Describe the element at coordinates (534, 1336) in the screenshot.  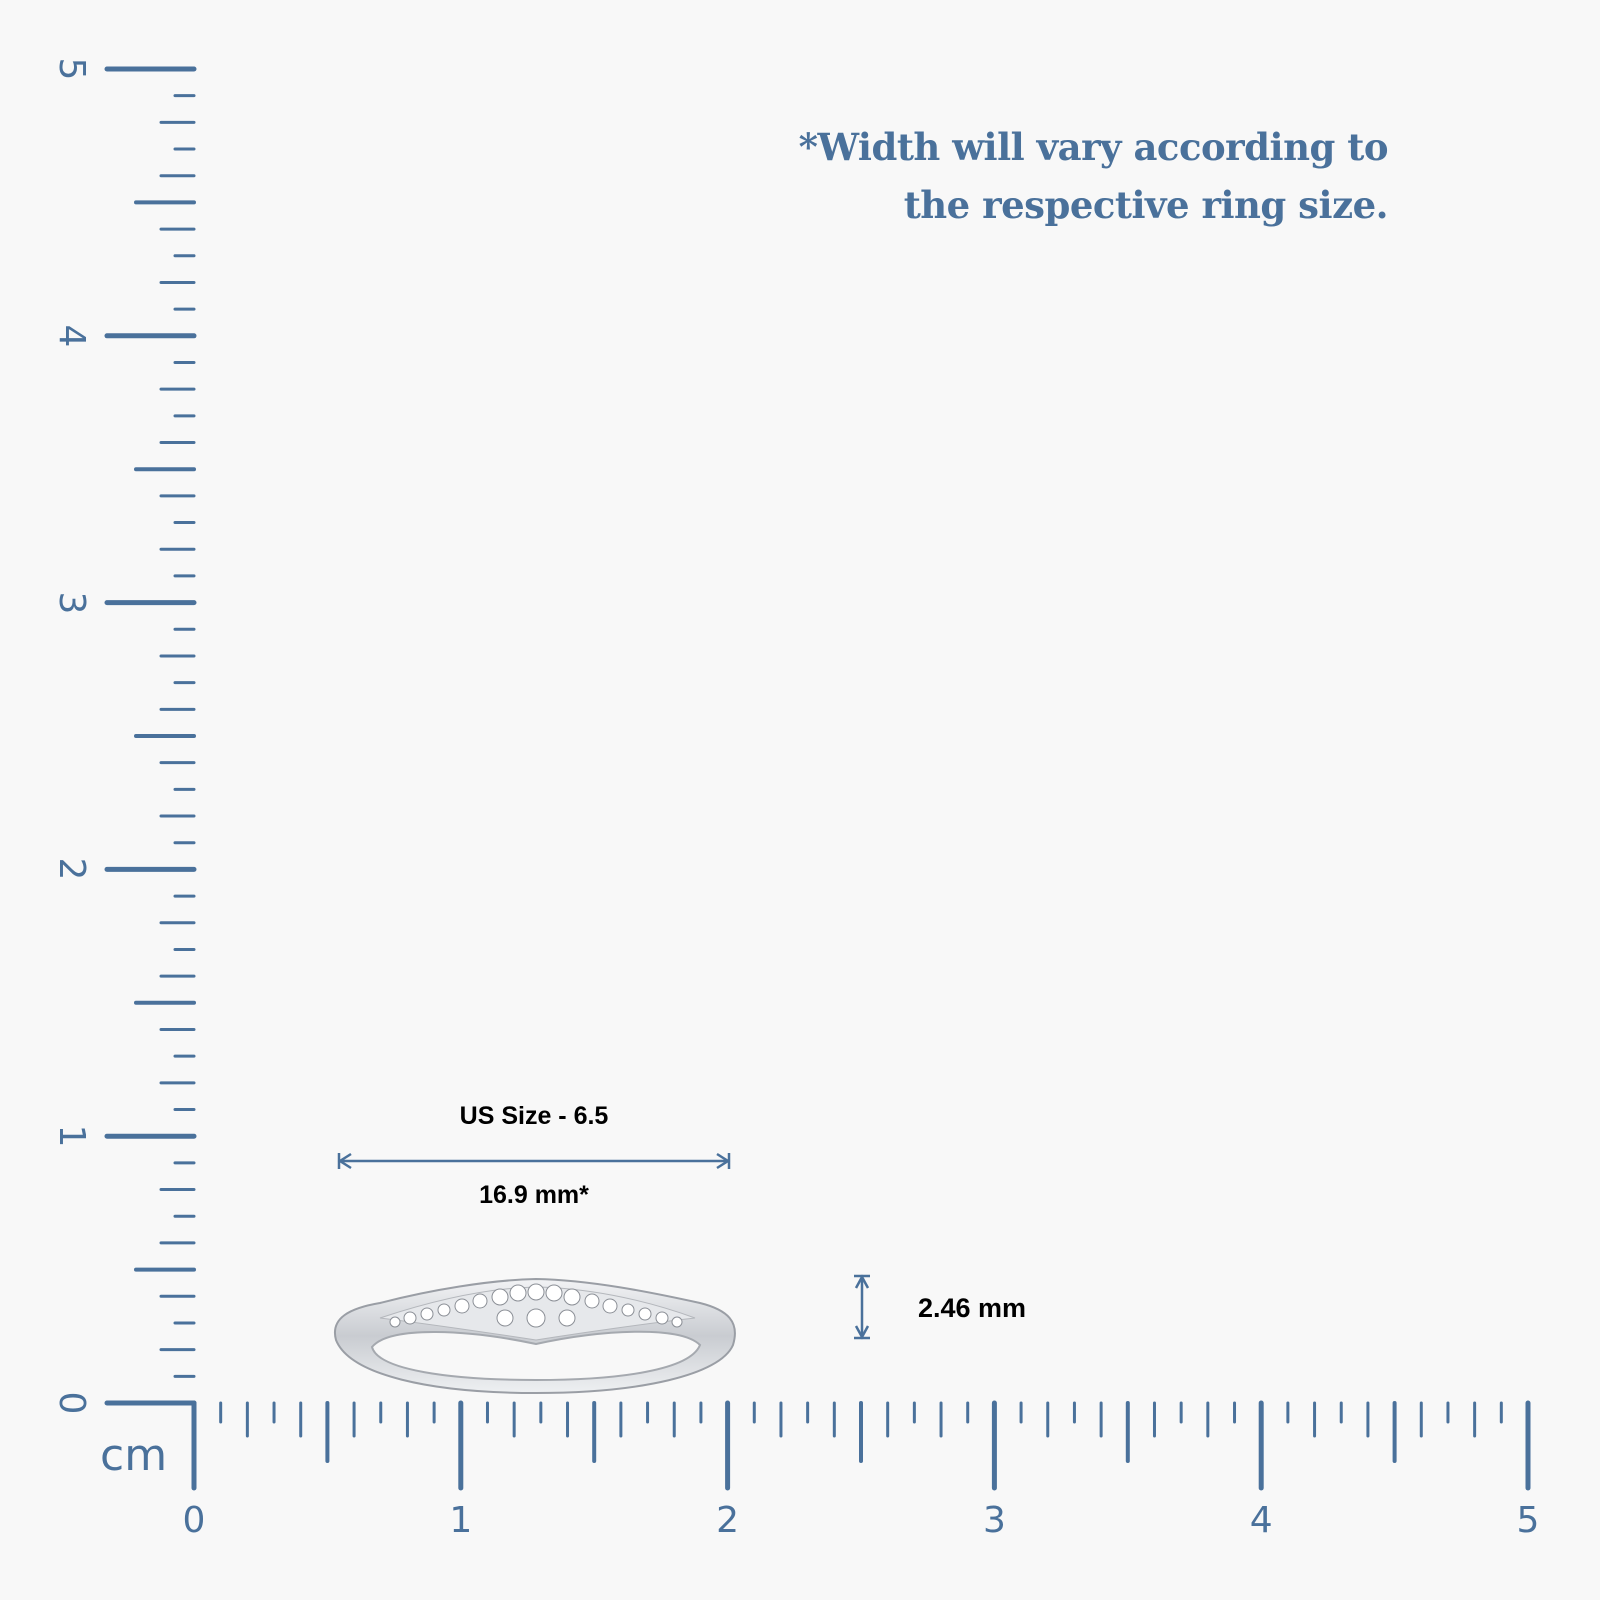
I see `ring-image` at that location.